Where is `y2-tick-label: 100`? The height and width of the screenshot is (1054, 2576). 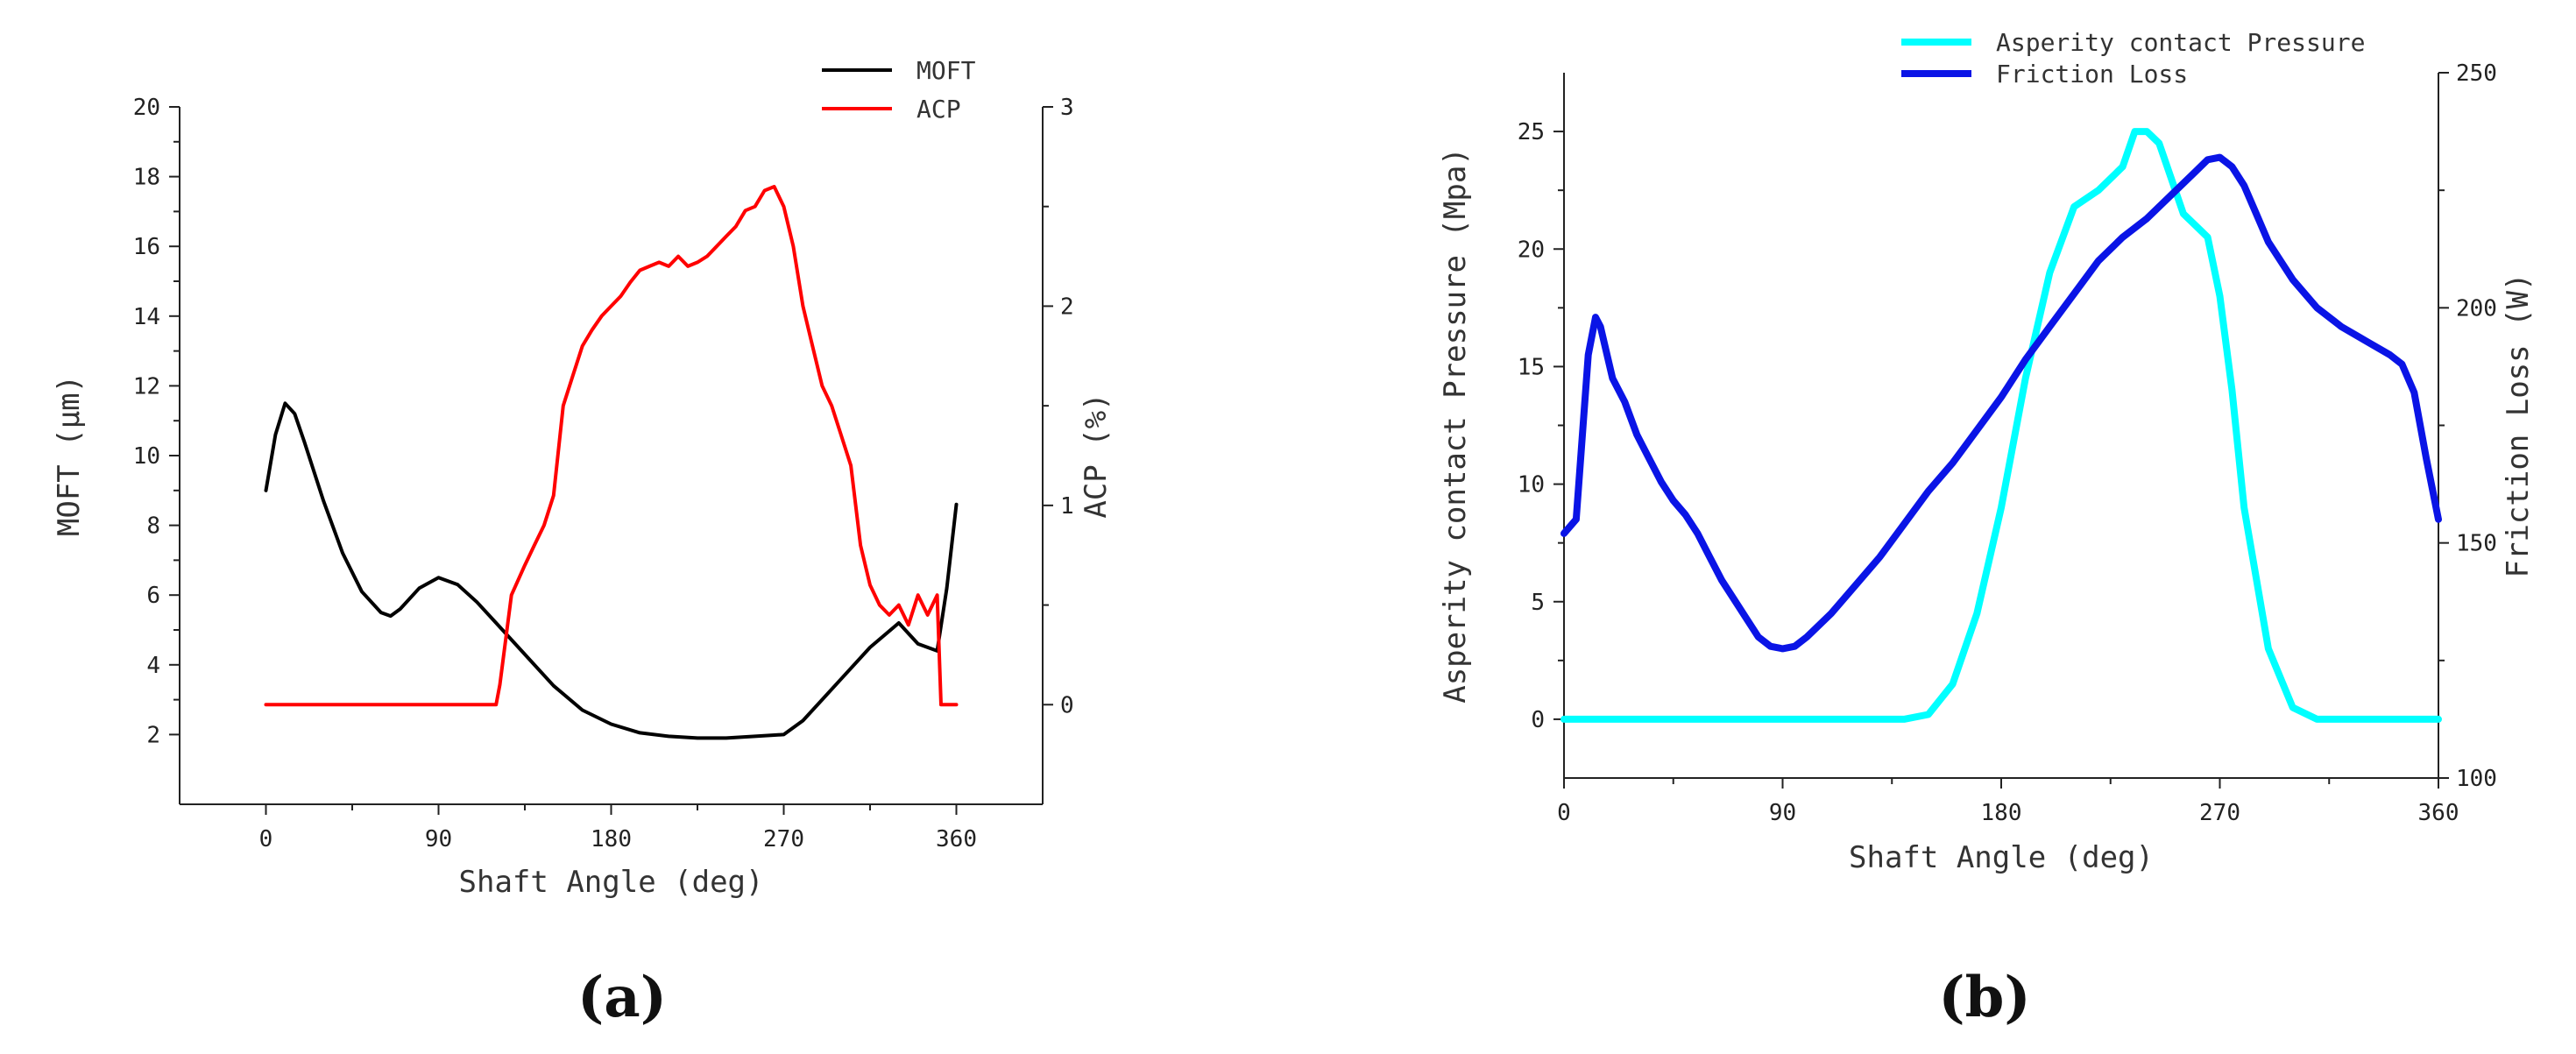 y2-tick-label: 100 is located at coordinates (2476, 779).